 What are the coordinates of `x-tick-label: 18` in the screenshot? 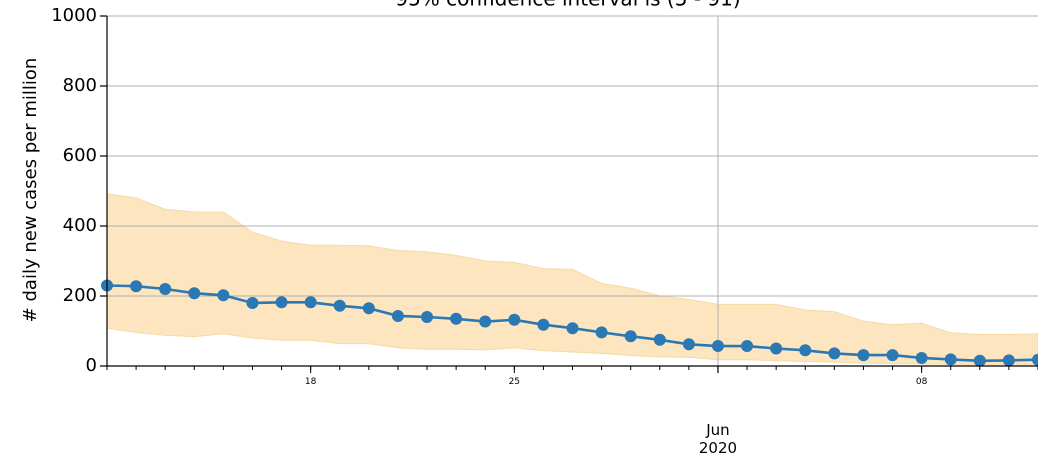 It's located at (311, 382).